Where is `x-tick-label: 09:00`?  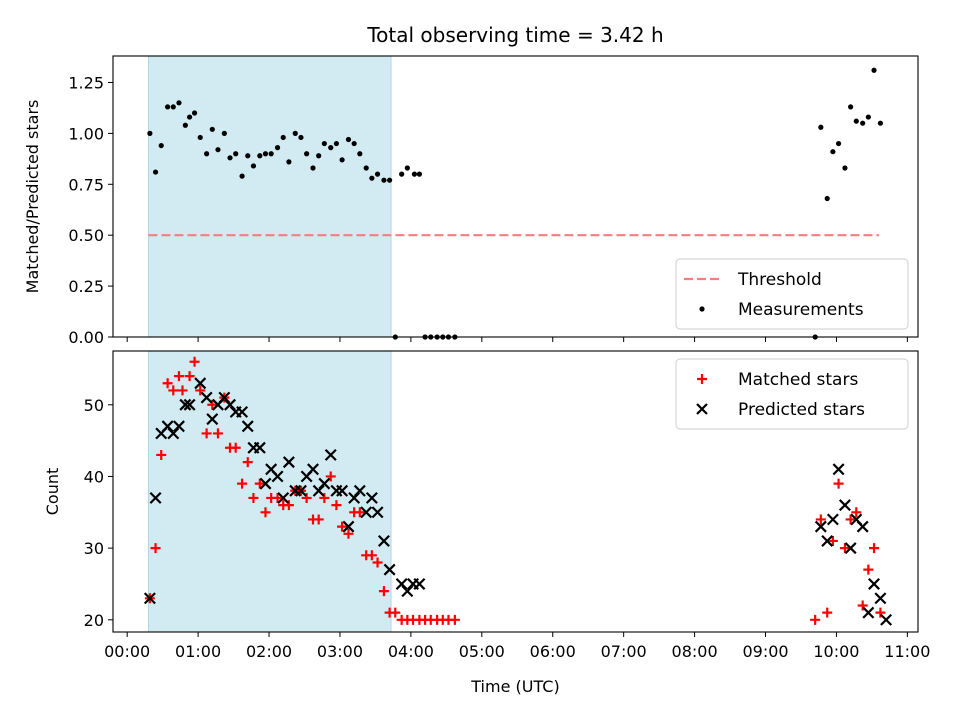 x-tick-label: 09:00 is located at coordinates (765, 651).